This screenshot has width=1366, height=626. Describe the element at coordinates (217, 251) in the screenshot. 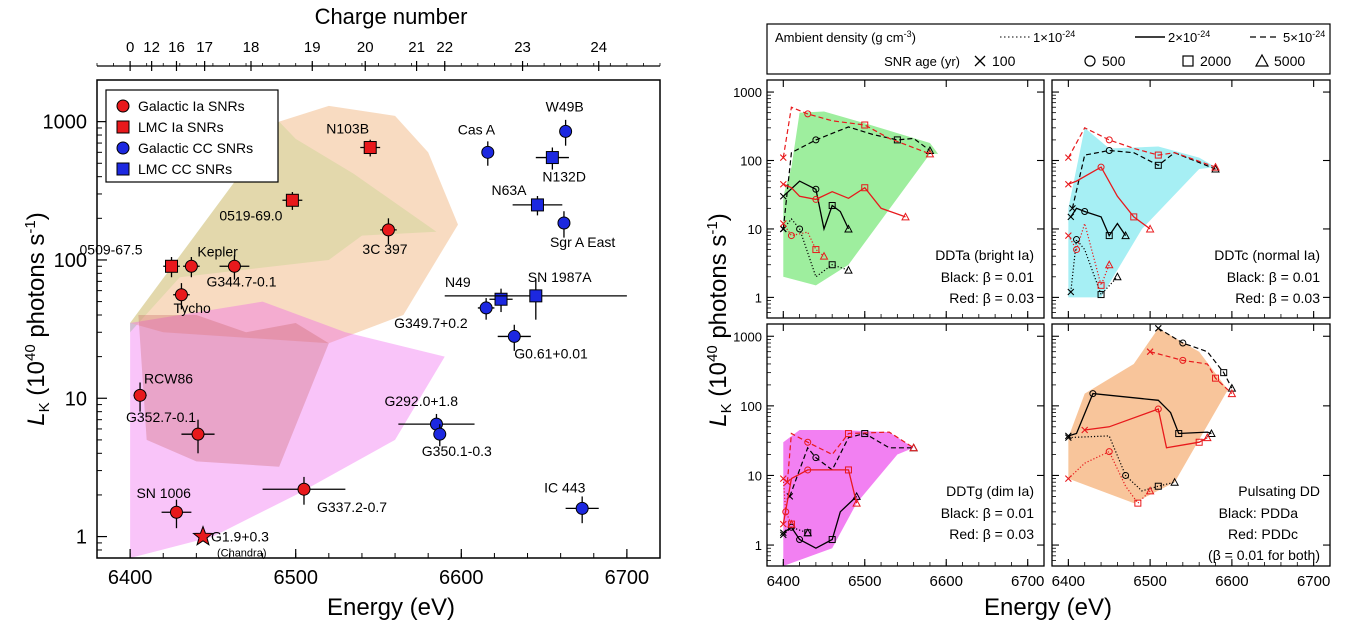

I see `snr-label: Kepler` at that location.